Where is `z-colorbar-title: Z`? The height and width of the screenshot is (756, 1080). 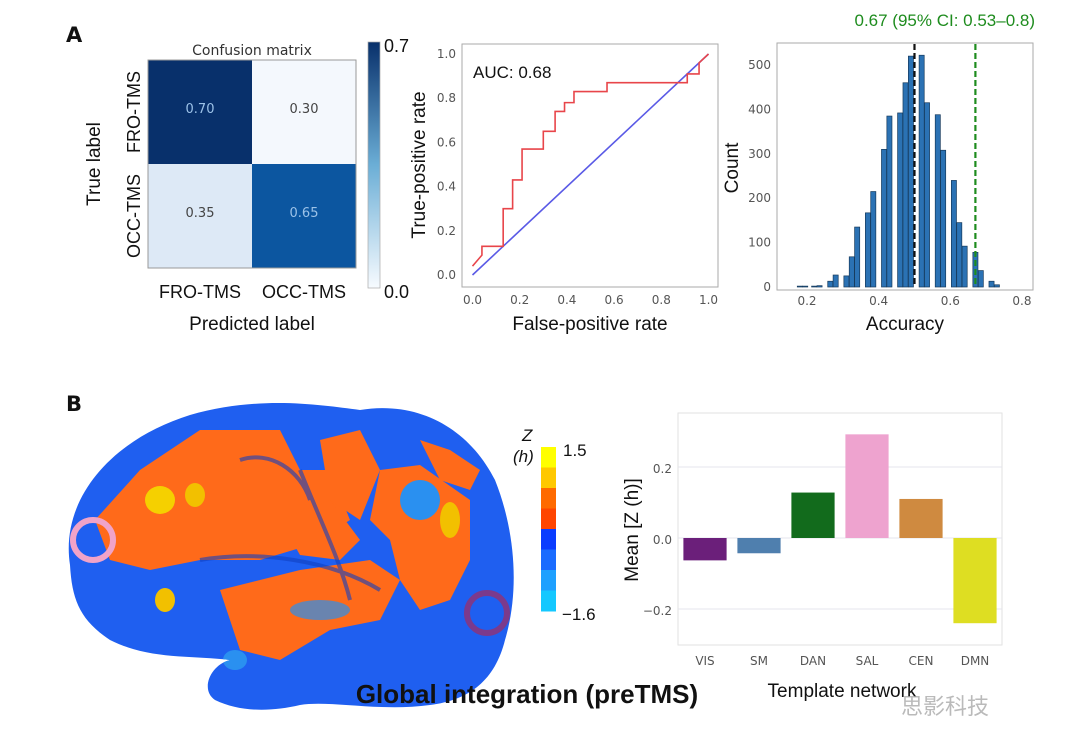
z-colorbar-title: Z is located at coordinates (527, 435).